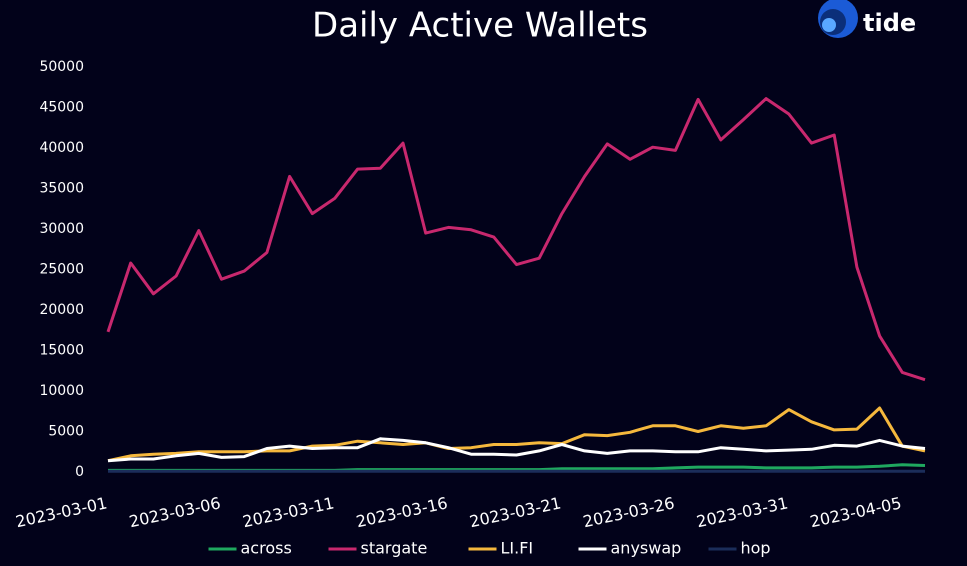 Image resolution: width=967 pixels, height=566 pixels. What do you see at coordinates (61, 310) in the screenshot?
I see `y-tick-label: 20000` at bounding box center [61, 310].